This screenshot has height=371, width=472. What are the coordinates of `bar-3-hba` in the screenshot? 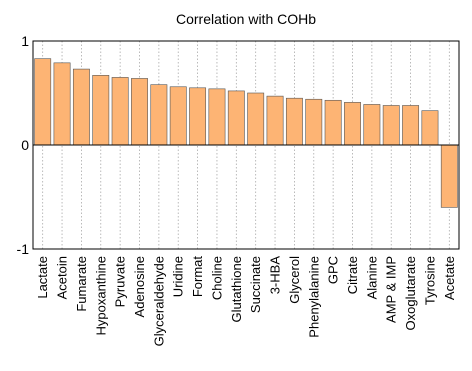 It's located at (275, 120).